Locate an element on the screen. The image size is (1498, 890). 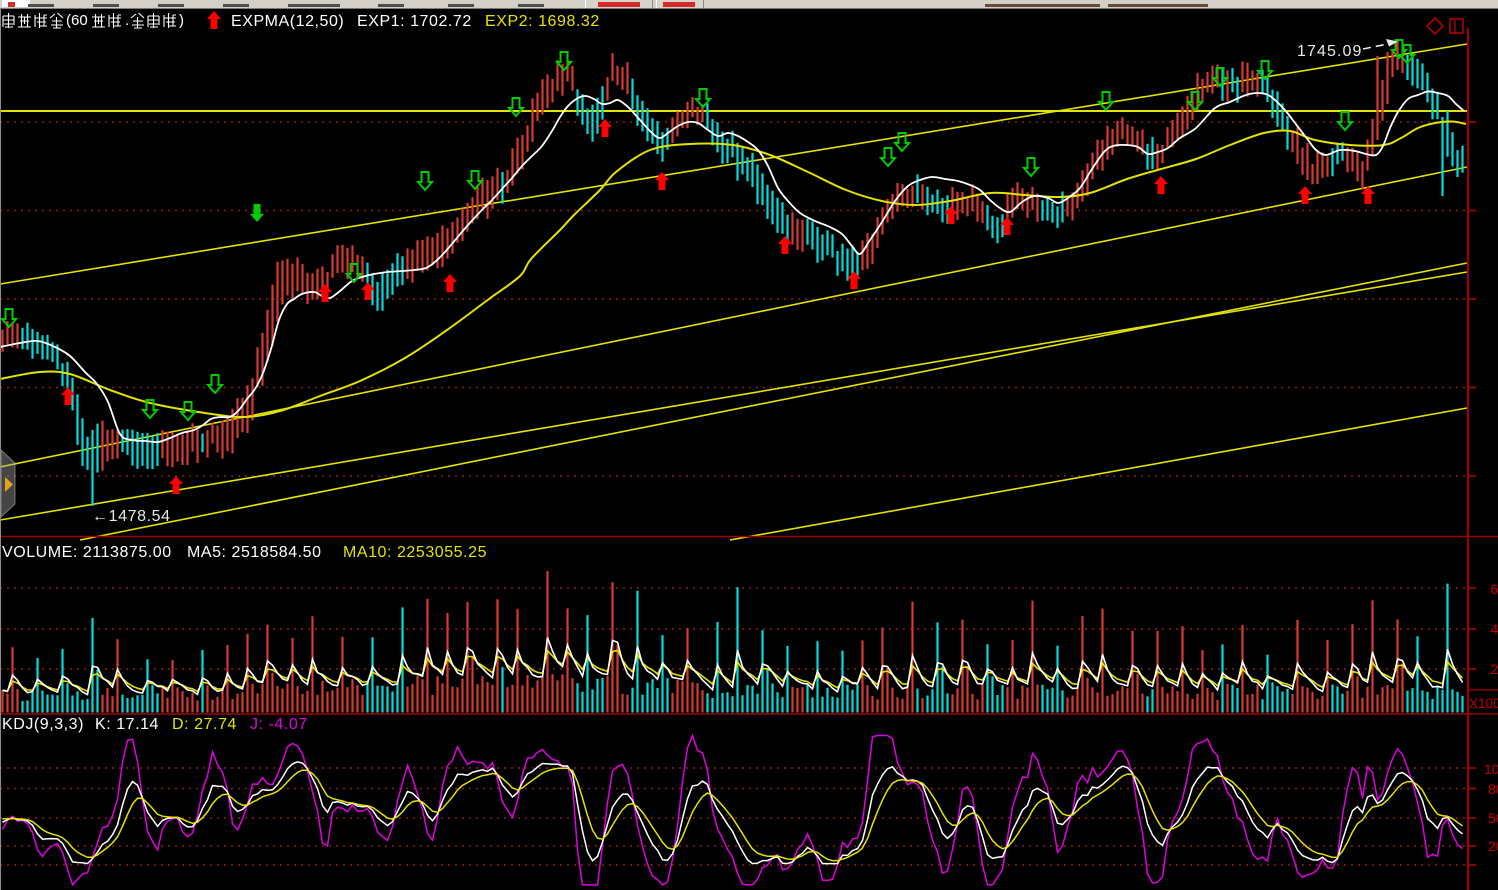
svg-text: 40 is located at coordinates (1494, 629).